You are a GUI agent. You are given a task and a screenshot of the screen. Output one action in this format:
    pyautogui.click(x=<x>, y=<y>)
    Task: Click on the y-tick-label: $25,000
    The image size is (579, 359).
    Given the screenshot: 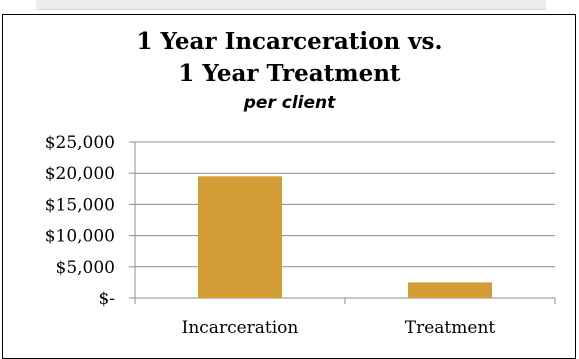 What is the action you would take?
    pyautogui.click(x=80, y=143)
    